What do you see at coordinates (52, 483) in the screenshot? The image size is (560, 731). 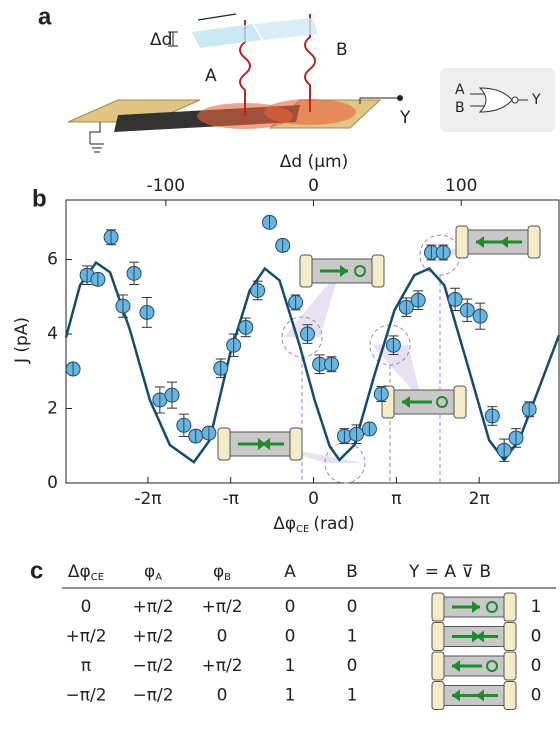 I see `y-tick-label: 0` at bounding box center [52, 483].